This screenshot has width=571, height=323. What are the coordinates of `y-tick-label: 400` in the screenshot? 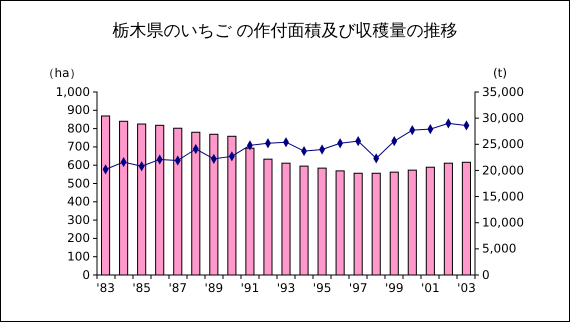 It's located at (78, 201).